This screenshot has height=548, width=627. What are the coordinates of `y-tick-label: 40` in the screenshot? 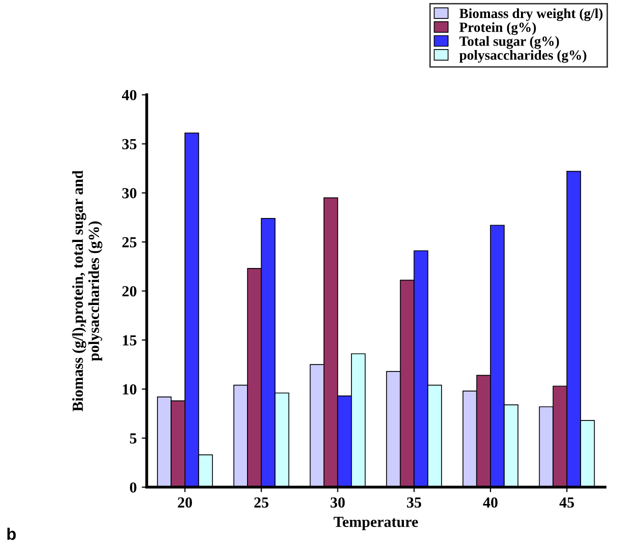 It's located at (129, 95).